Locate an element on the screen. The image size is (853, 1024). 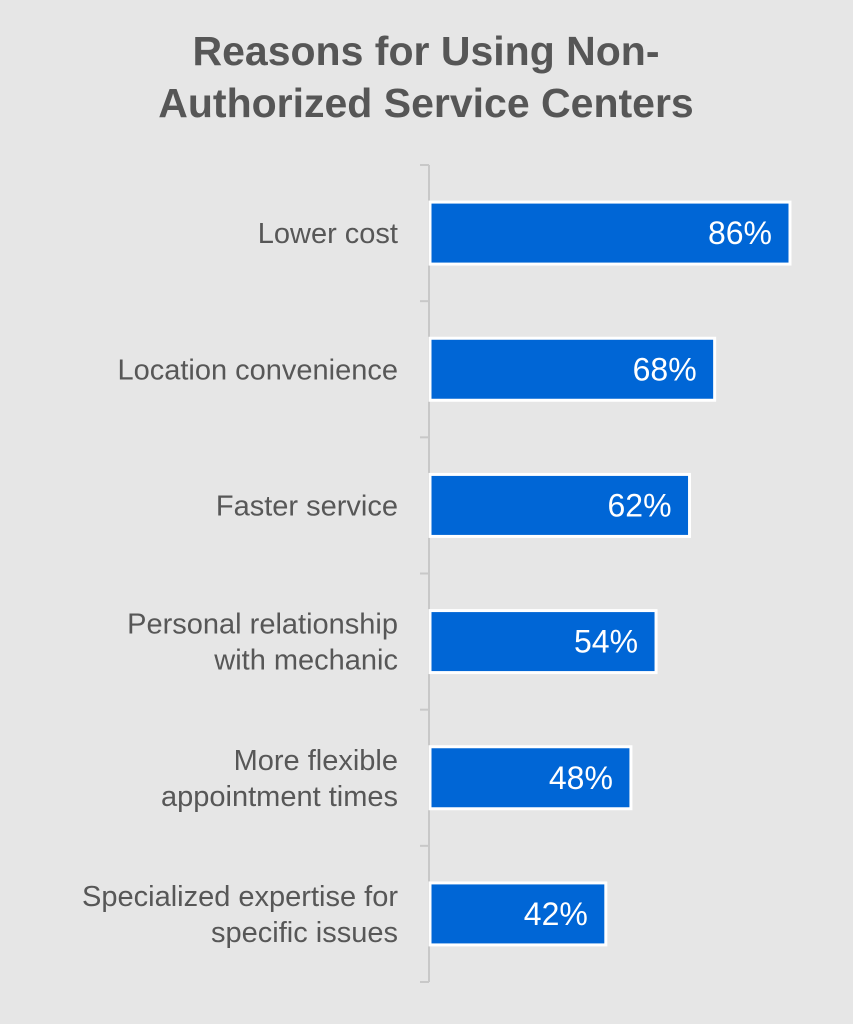
category-label: Faster service is located at coordinates (307, 506).